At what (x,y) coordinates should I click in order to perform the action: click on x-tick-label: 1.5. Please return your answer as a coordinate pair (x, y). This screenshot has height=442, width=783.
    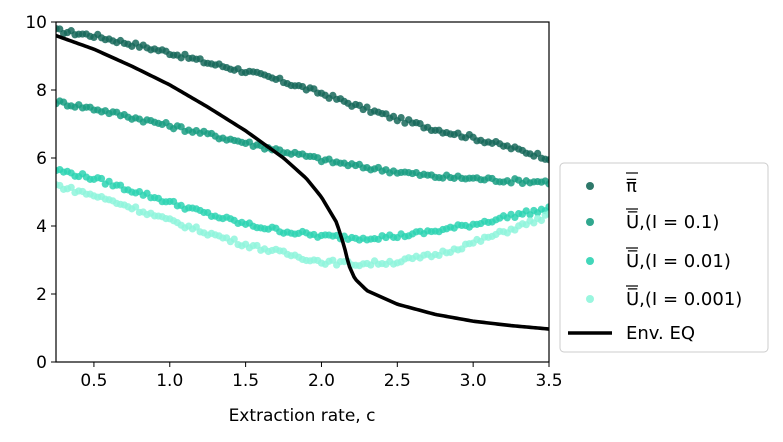
    Looking at the image, I should click on (245, 381).